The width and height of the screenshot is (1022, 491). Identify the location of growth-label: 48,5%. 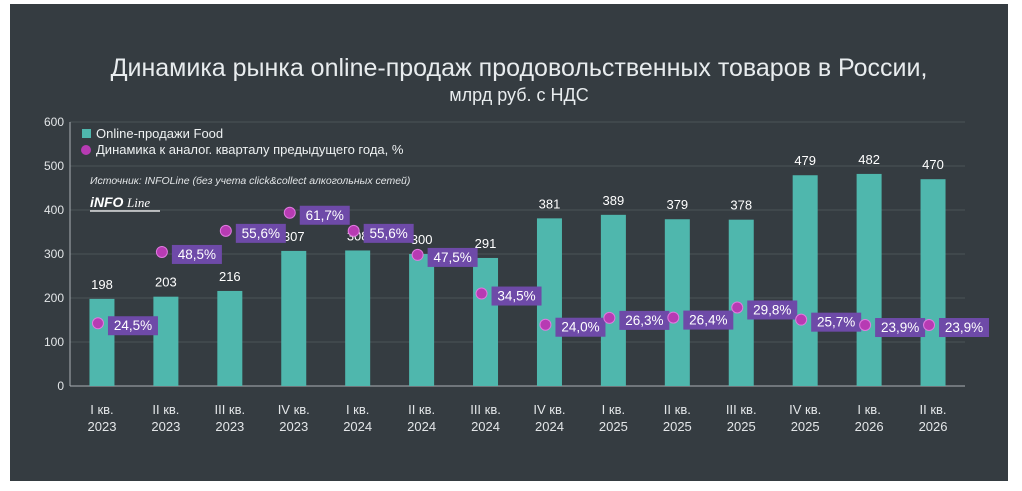
(197, 254).